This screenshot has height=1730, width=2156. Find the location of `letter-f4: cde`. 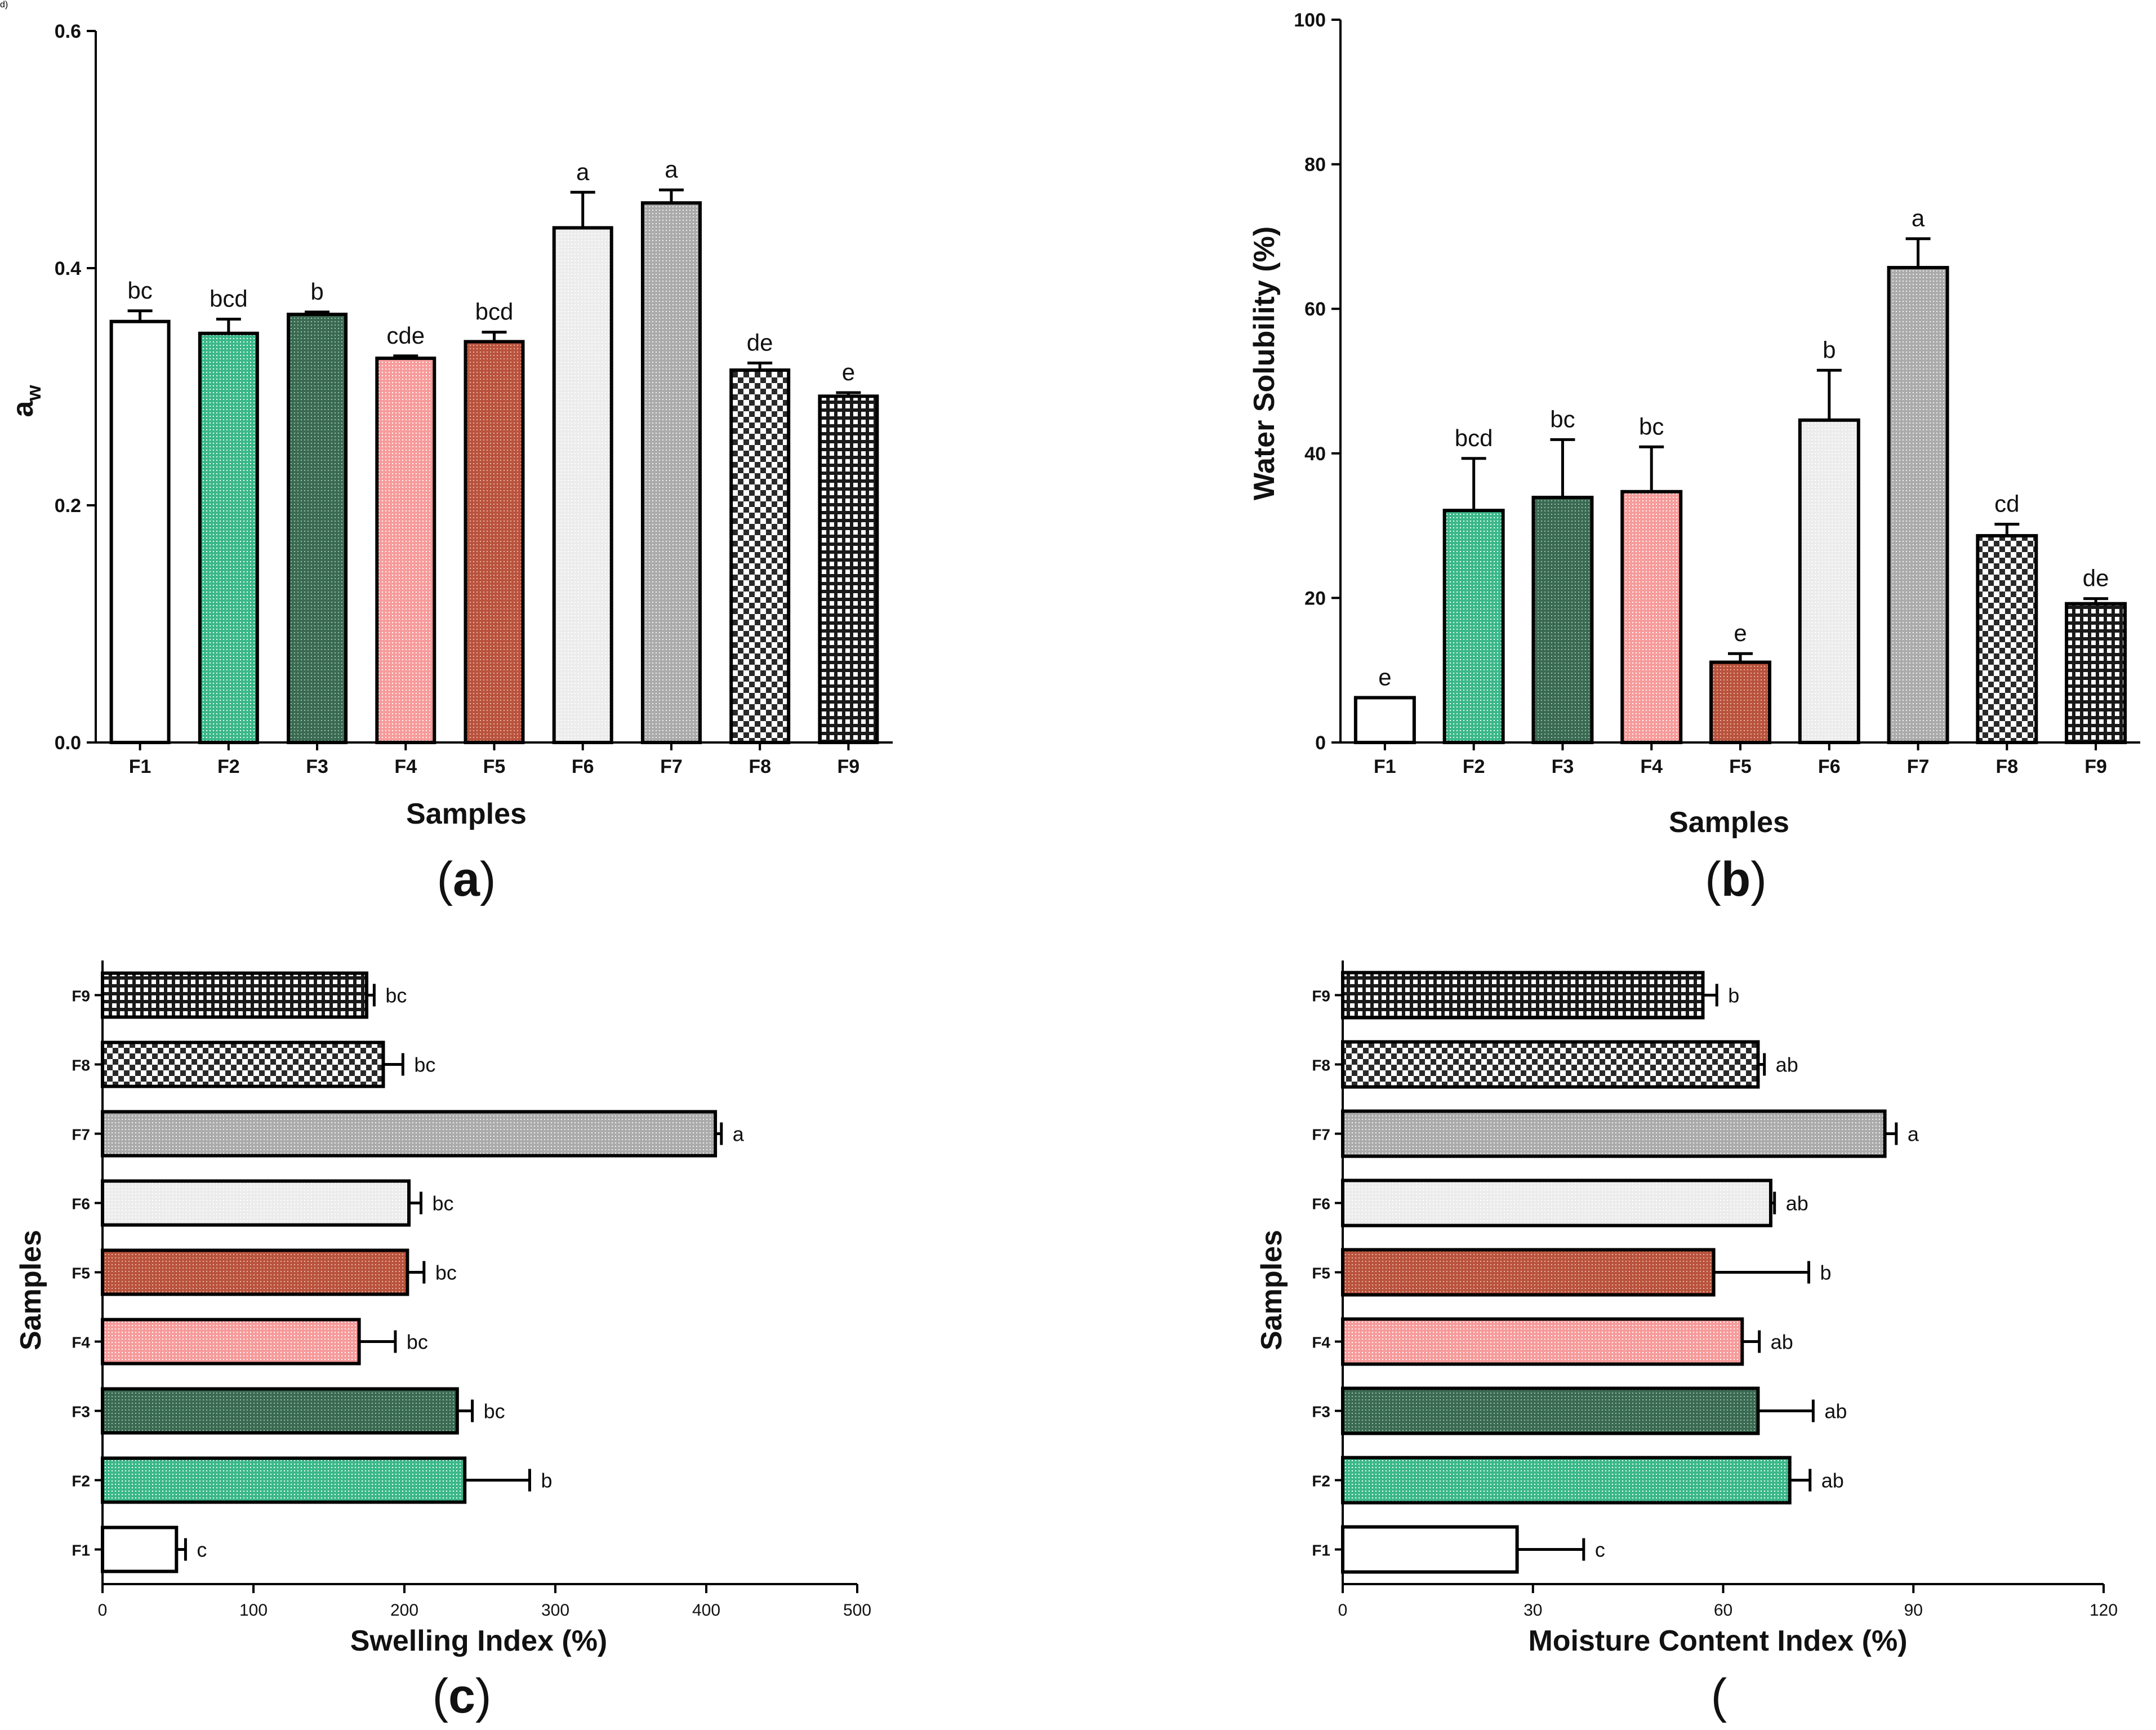

letter-f4: cde is located at coordinates (405, 335).